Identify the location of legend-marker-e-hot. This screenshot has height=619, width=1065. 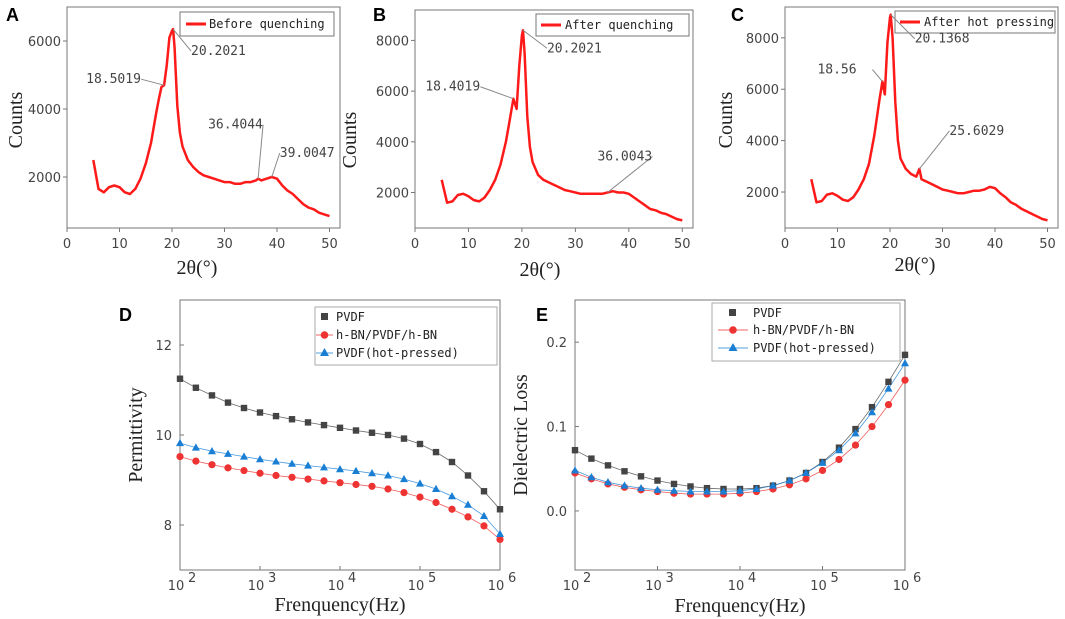
(733, 347).